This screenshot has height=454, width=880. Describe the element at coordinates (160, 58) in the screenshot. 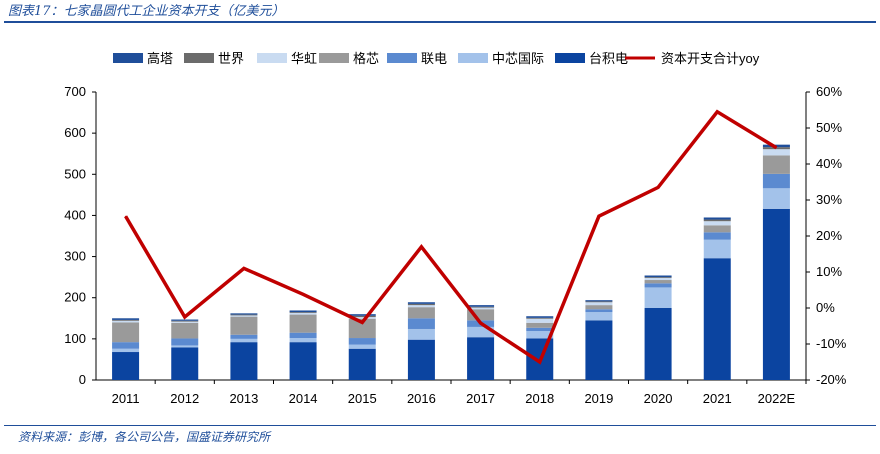

I see `legend-label: 高塔` at that location.